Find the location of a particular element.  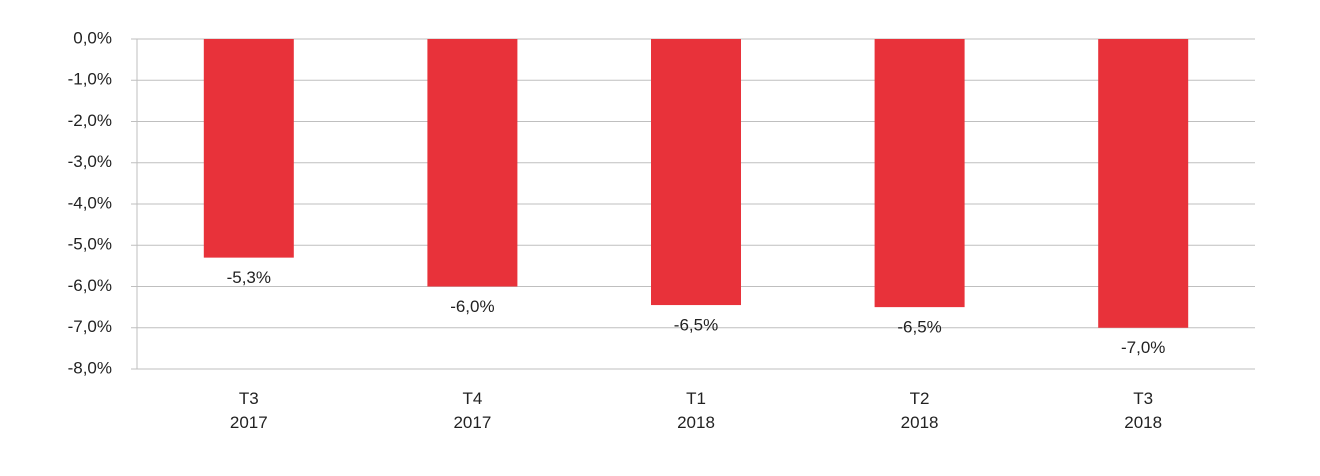

x-tick-label: T3 2017 is located at coordinates (248, 410).